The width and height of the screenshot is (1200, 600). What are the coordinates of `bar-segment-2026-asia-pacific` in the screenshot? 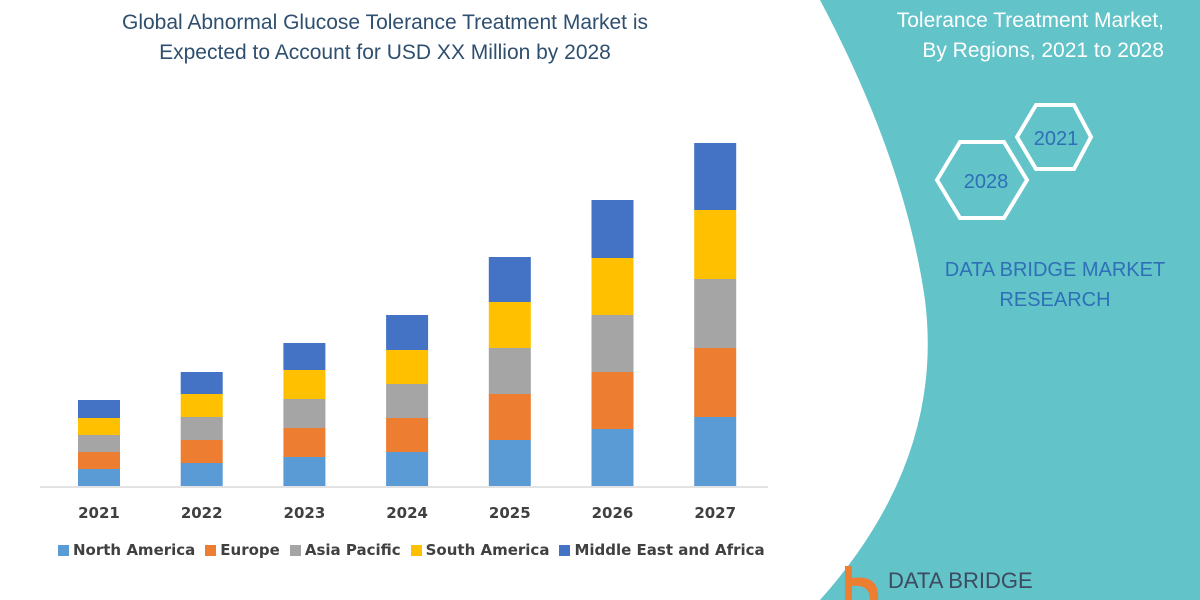 It's located at (612, 343).